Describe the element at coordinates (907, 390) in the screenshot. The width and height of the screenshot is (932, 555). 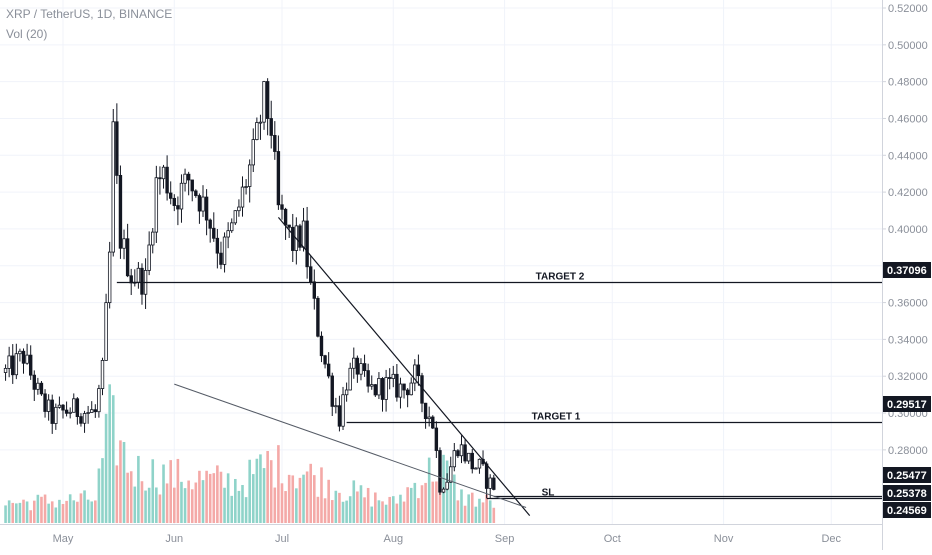
I see `price-labels: 0.37096 0.29517 0.25477 0.25378 0.24569` at that location.